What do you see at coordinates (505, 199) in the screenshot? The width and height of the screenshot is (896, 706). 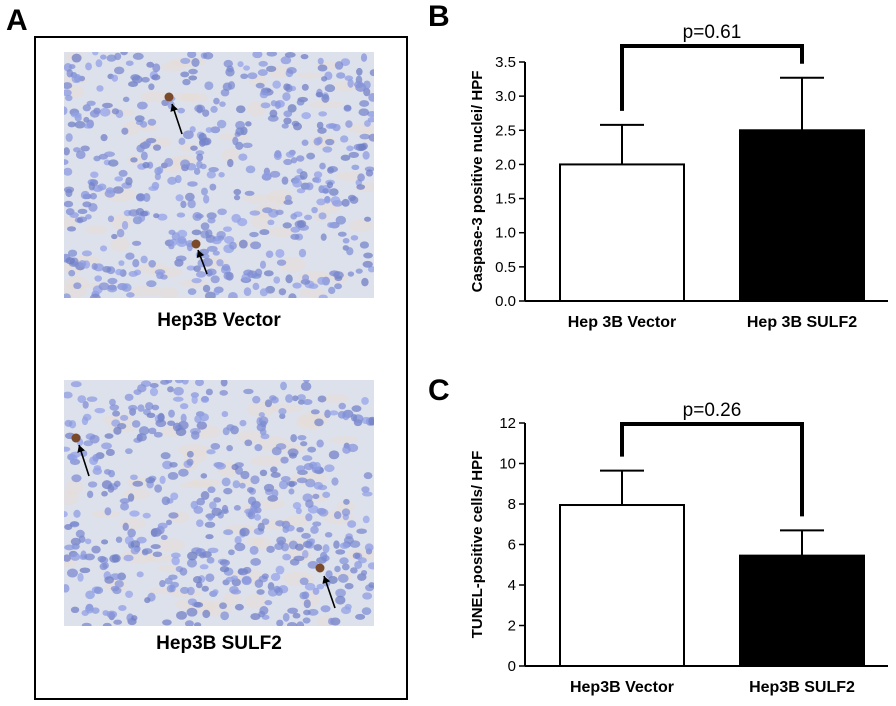 I see `y-tick-label: 1.5` at bounding box center [505, 199].